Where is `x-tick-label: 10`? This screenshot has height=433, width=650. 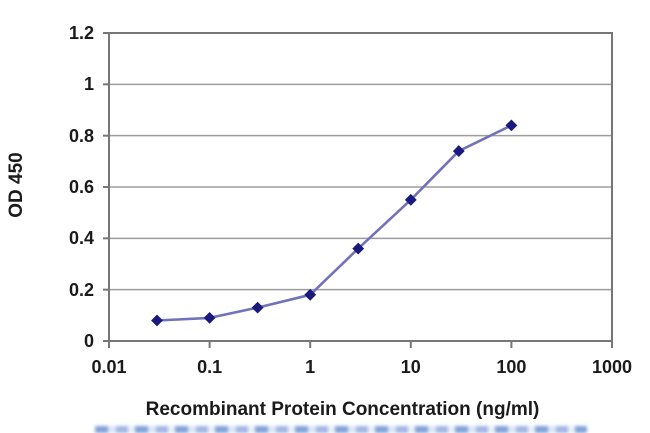
x-tick-label: 10 is located at coordinates (410, 367).